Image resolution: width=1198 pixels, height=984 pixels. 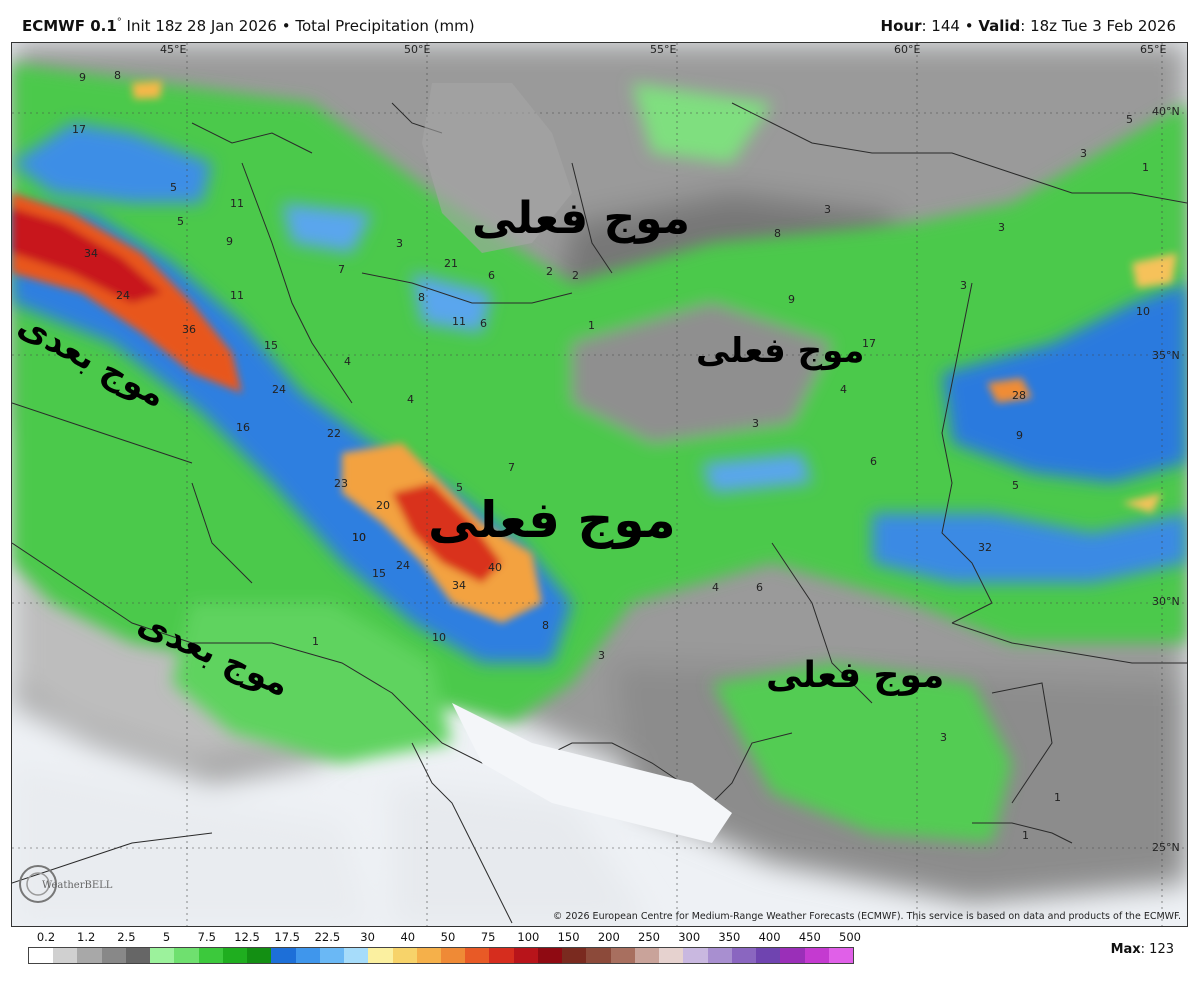 What do you see at coordinates (189, 329) in the screenshot?
I see `value-label: 36` at bounding box center [189, 329].